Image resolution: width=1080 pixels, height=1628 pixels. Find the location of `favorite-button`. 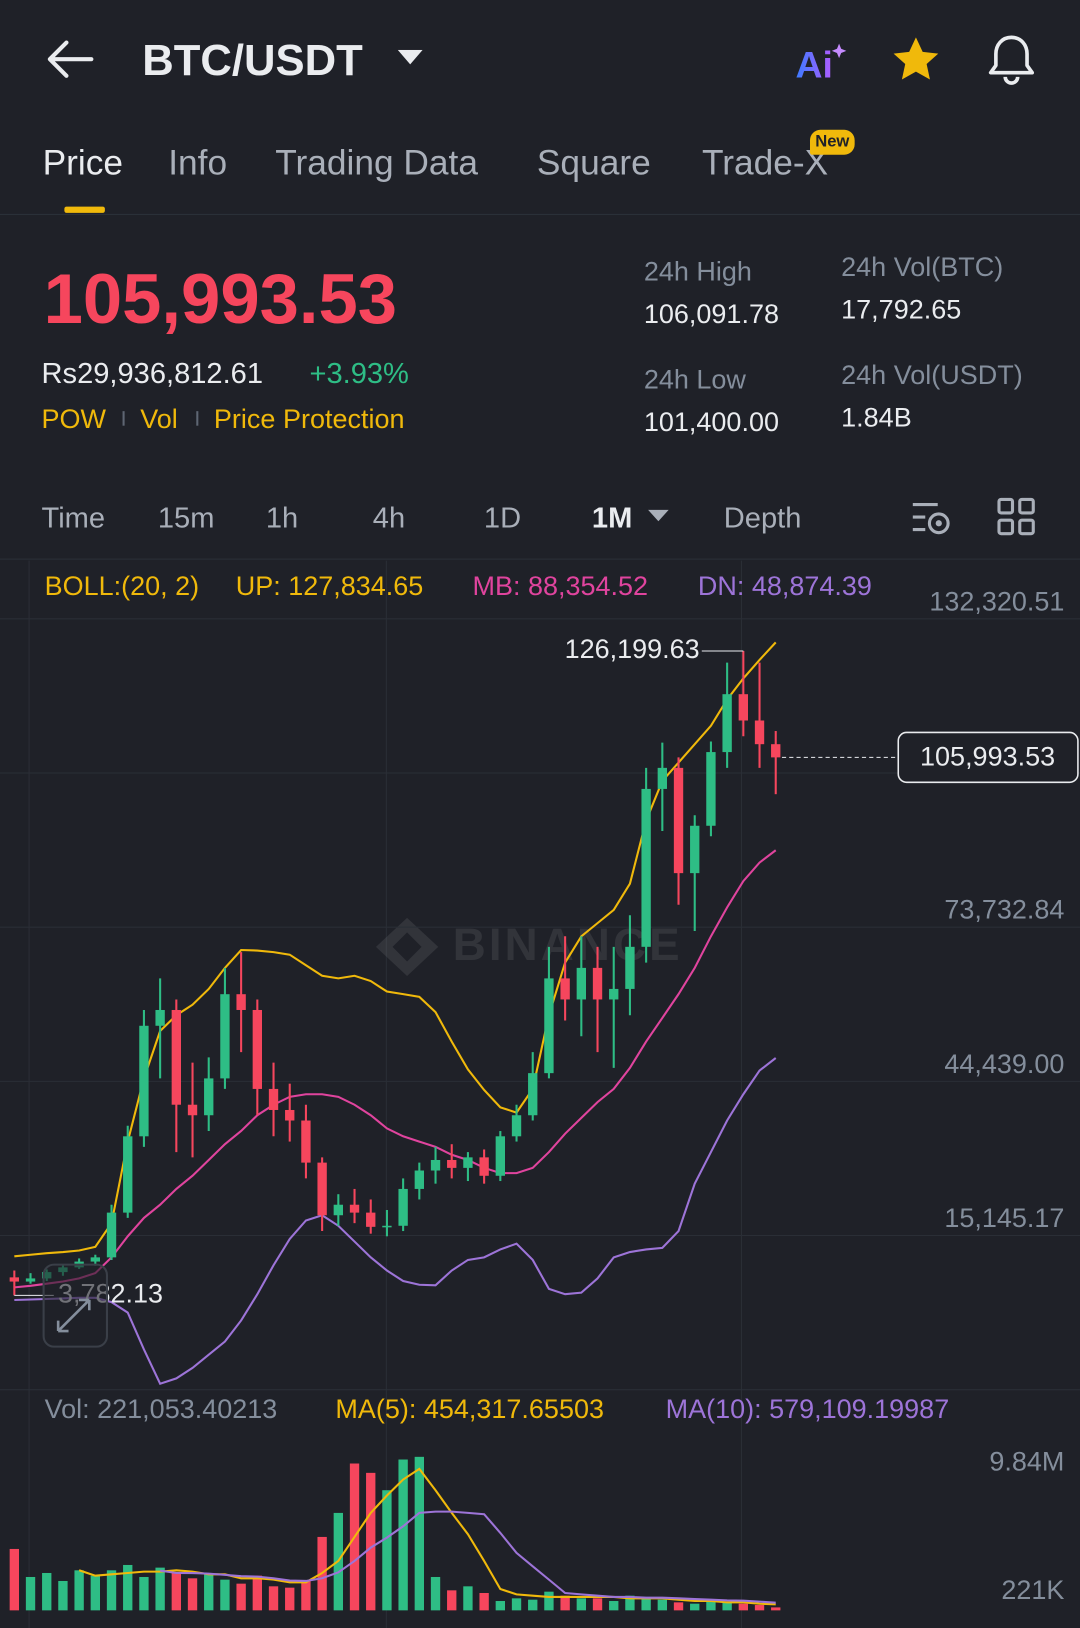

favorite-button is located at coordinates (916, 59).